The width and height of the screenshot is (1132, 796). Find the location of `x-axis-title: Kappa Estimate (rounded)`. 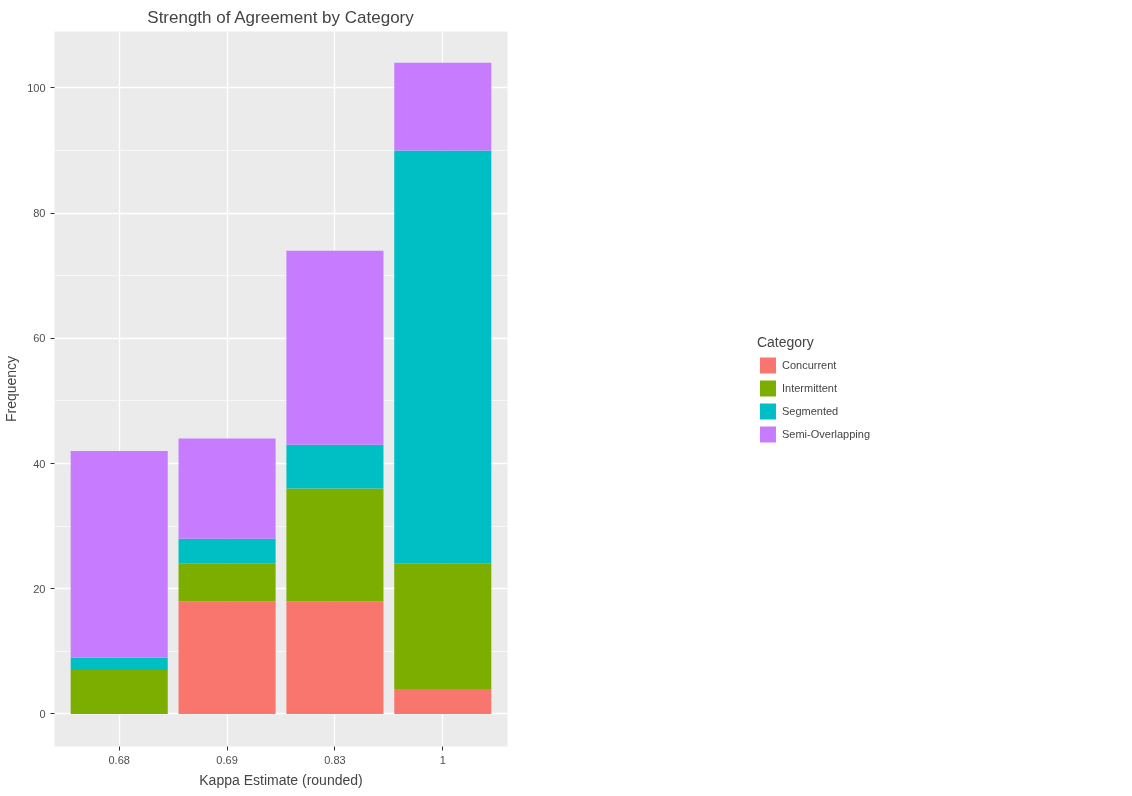

x-axis-title: Kappa Estimate (rounded) is located at coordinates (281, 779).